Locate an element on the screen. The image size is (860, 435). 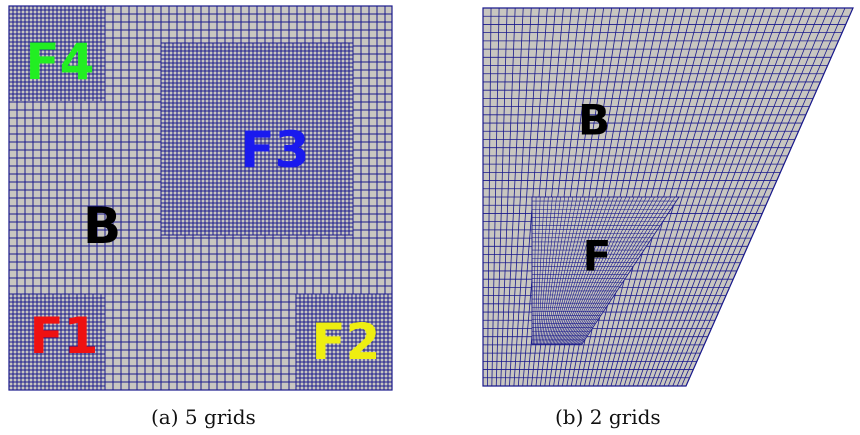
fine-grid-f3 is located at coordinates (257, 139).